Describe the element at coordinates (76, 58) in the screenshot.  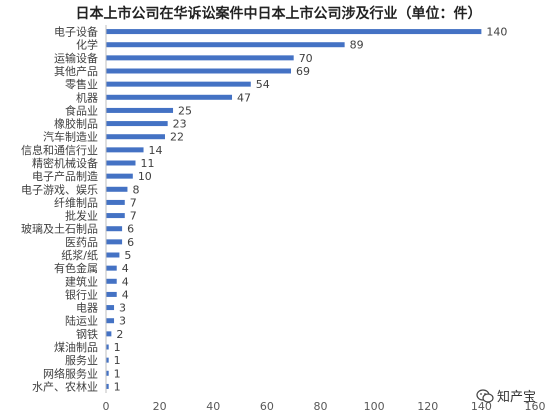
I see `category-label: 运输设备` at that location.